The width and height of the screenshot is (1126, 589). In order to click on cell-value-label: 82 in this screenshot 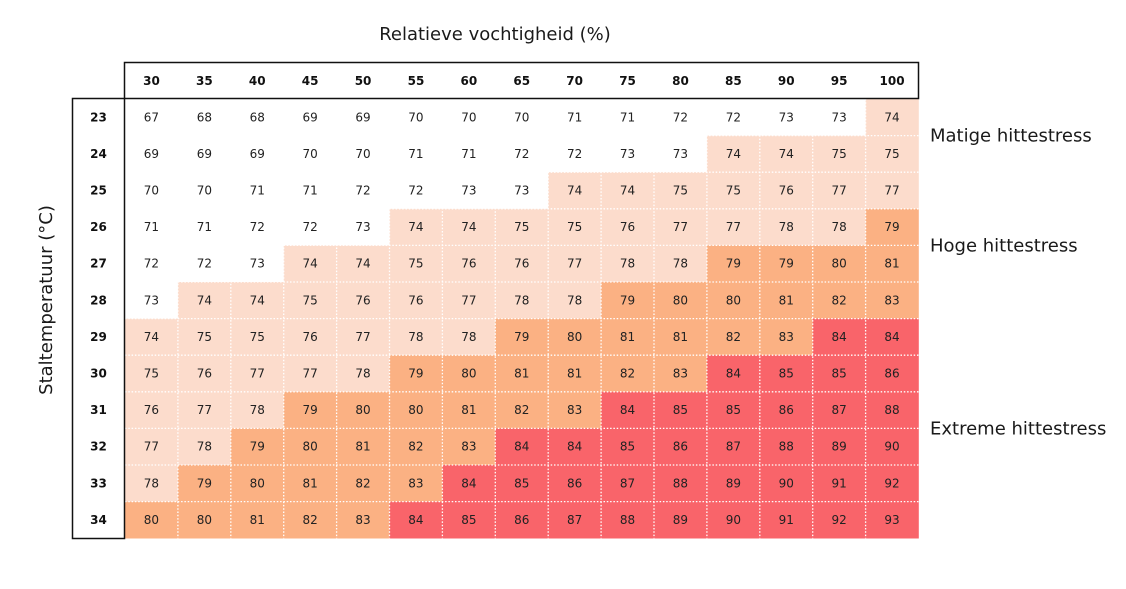, I will do `click(733, 337)`.